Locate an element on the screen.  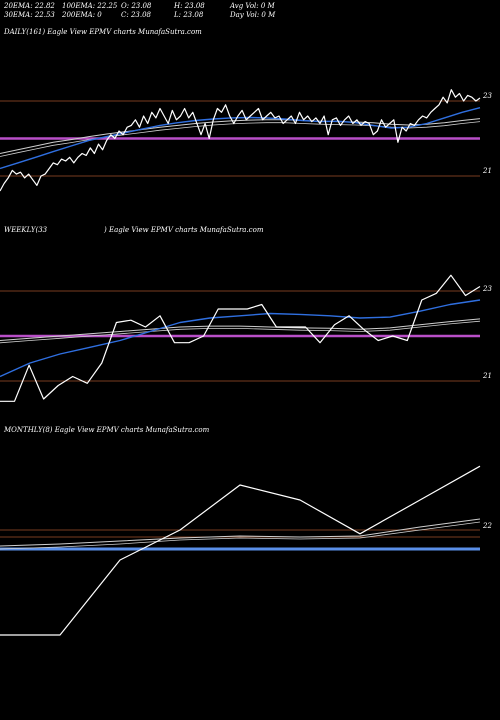
monthly-ema-line is located at coordinates (240, 532).